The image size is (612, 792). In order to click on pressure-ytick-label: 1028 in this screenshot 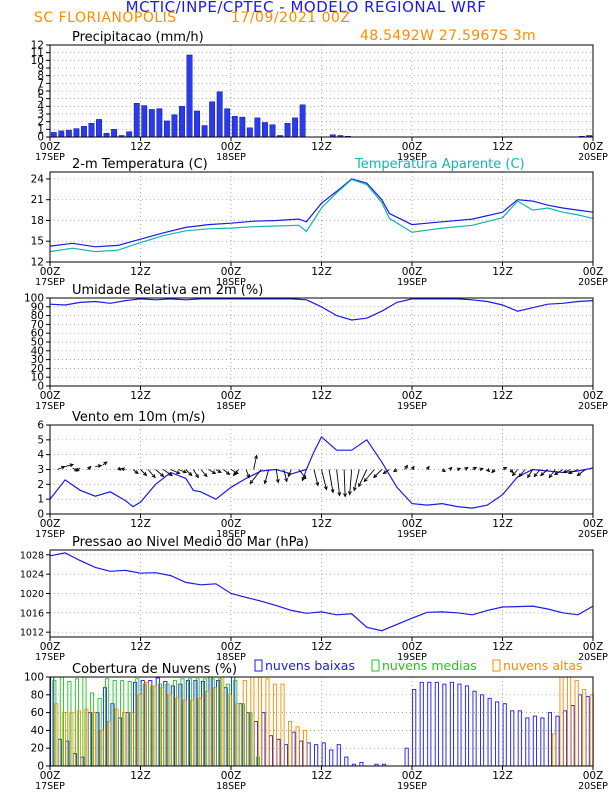, I will do `click(32, 555)`.